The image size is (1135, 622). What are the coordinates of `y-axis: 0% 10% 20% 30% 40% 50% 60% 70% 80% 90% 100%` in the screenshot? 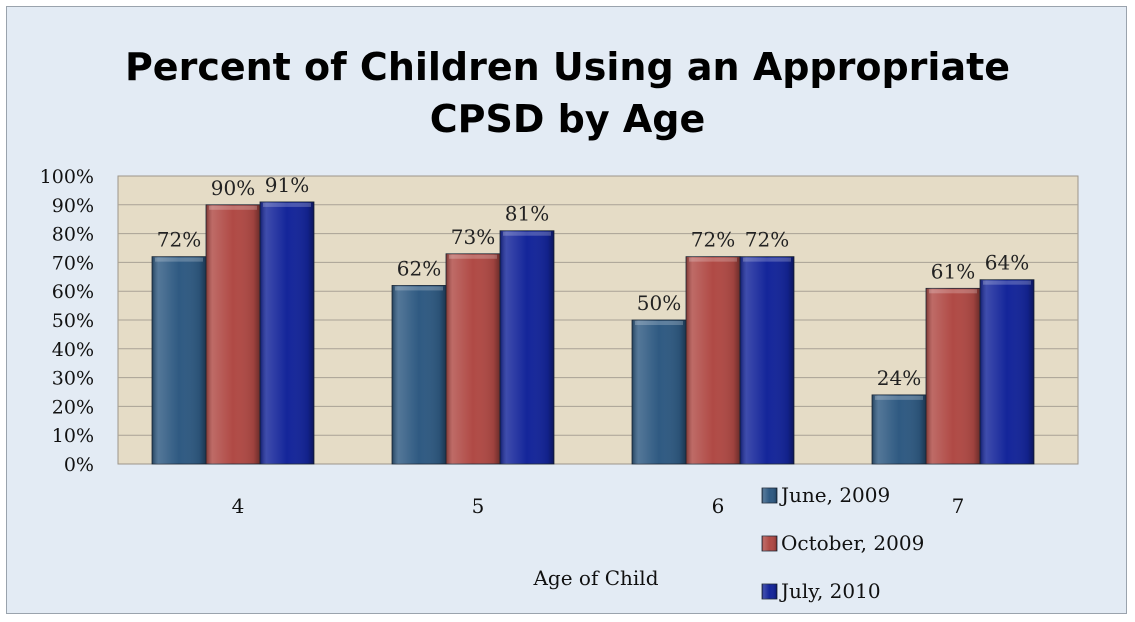 It's located at (67, 321).